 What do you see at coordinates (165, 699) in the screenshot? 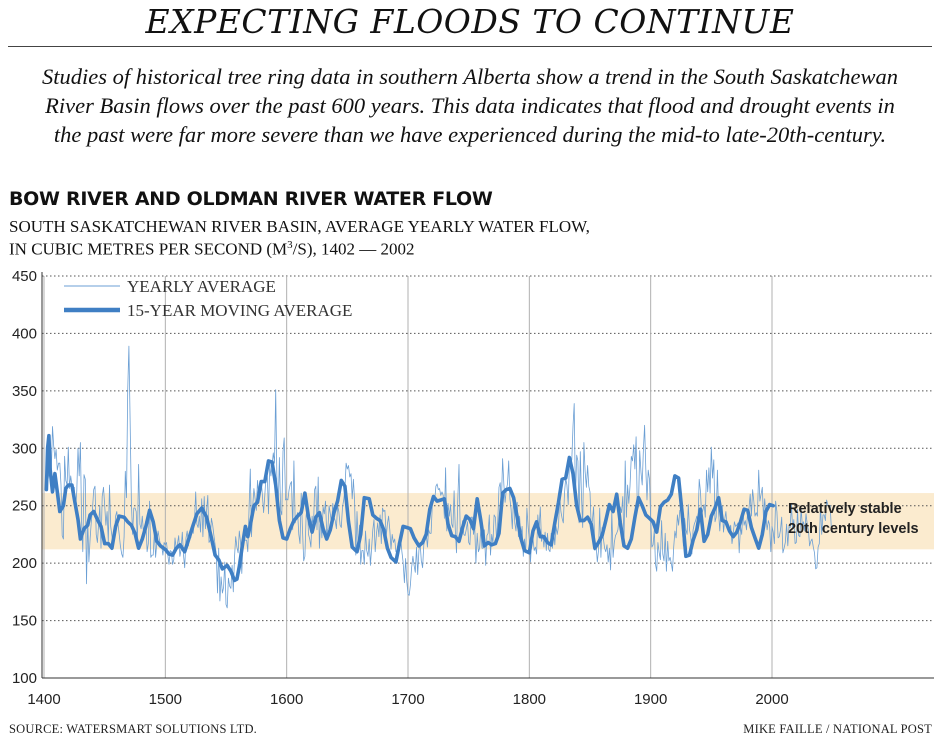
I see `x-tick-label: 1500` at bounding box center [165, 699].